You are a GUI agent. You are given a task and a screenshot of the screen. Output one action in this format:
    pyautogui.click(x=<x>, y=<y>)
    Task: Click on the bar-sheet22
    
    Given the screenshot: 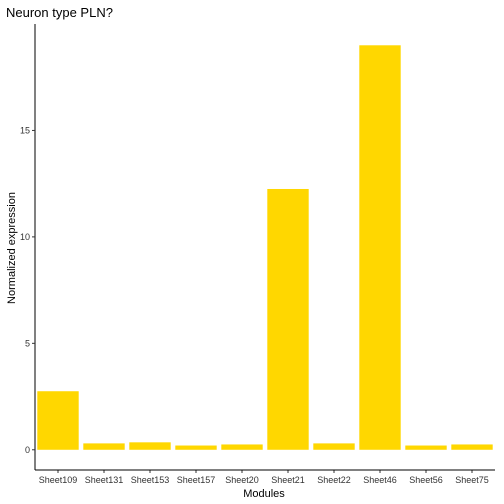 What is the action you would take?
    pyautogui.click(x=334, y=446)
    